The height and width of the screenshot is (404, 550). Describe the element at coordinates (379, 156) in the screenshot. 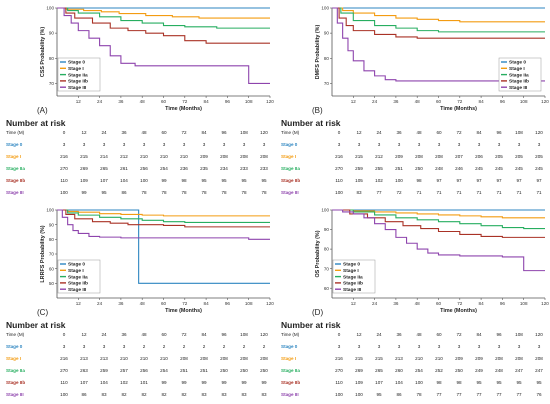

I see `risk-cell-b: 212` at that location.